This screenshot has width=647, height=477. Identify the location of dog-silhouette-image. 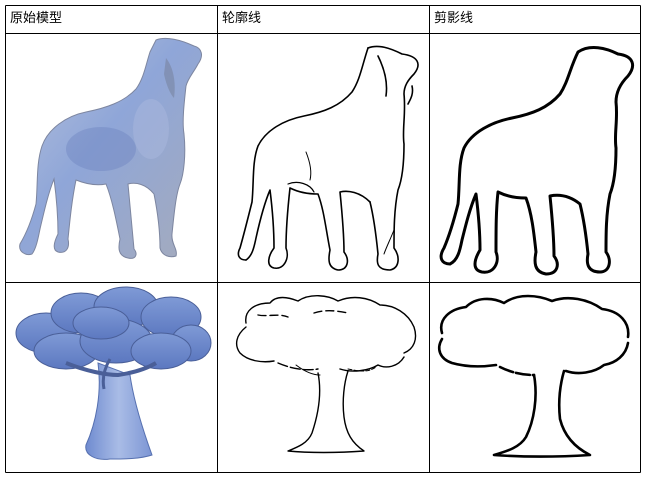
(537, 161).